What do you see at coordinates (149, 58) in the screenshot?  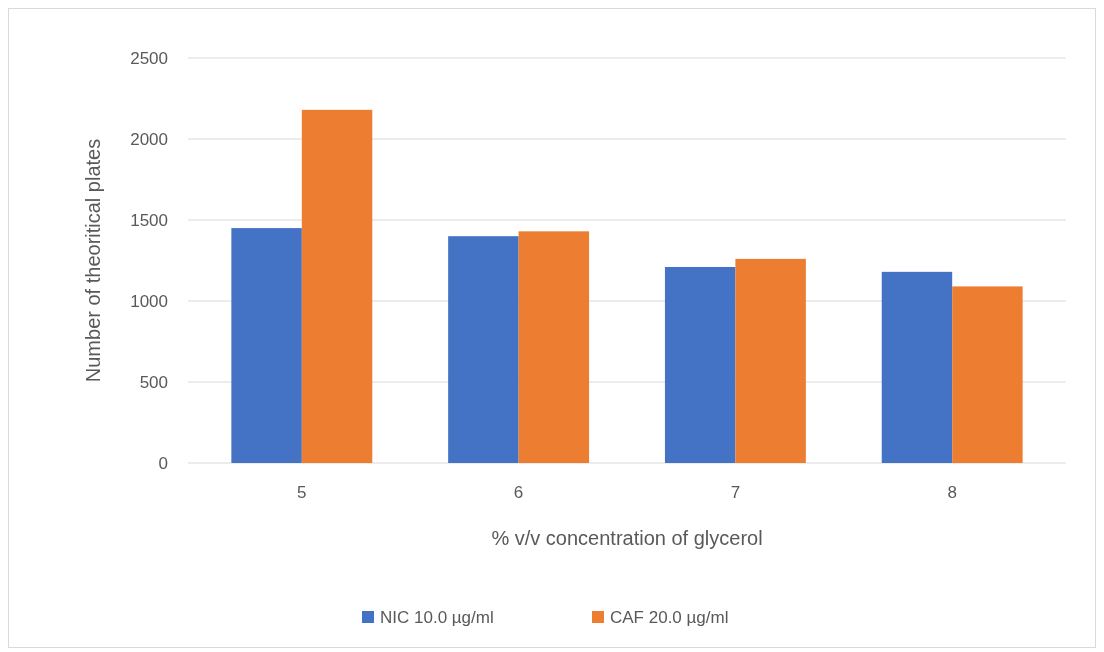 I see `y-tick-label: 2500` at bounding box center [149, 58].